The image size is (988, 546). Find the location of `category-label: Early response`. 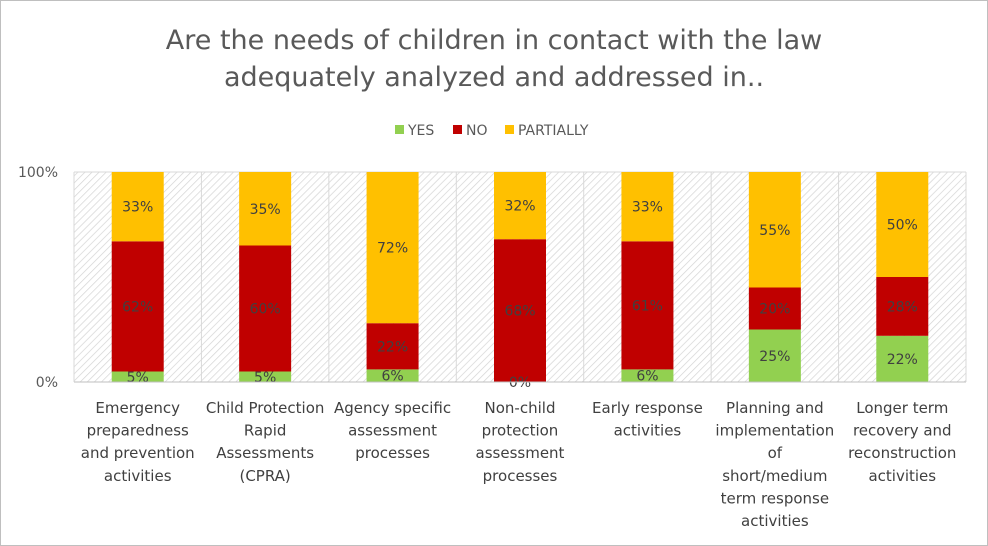

category-label: Early response is located at coordinates (647, 408).